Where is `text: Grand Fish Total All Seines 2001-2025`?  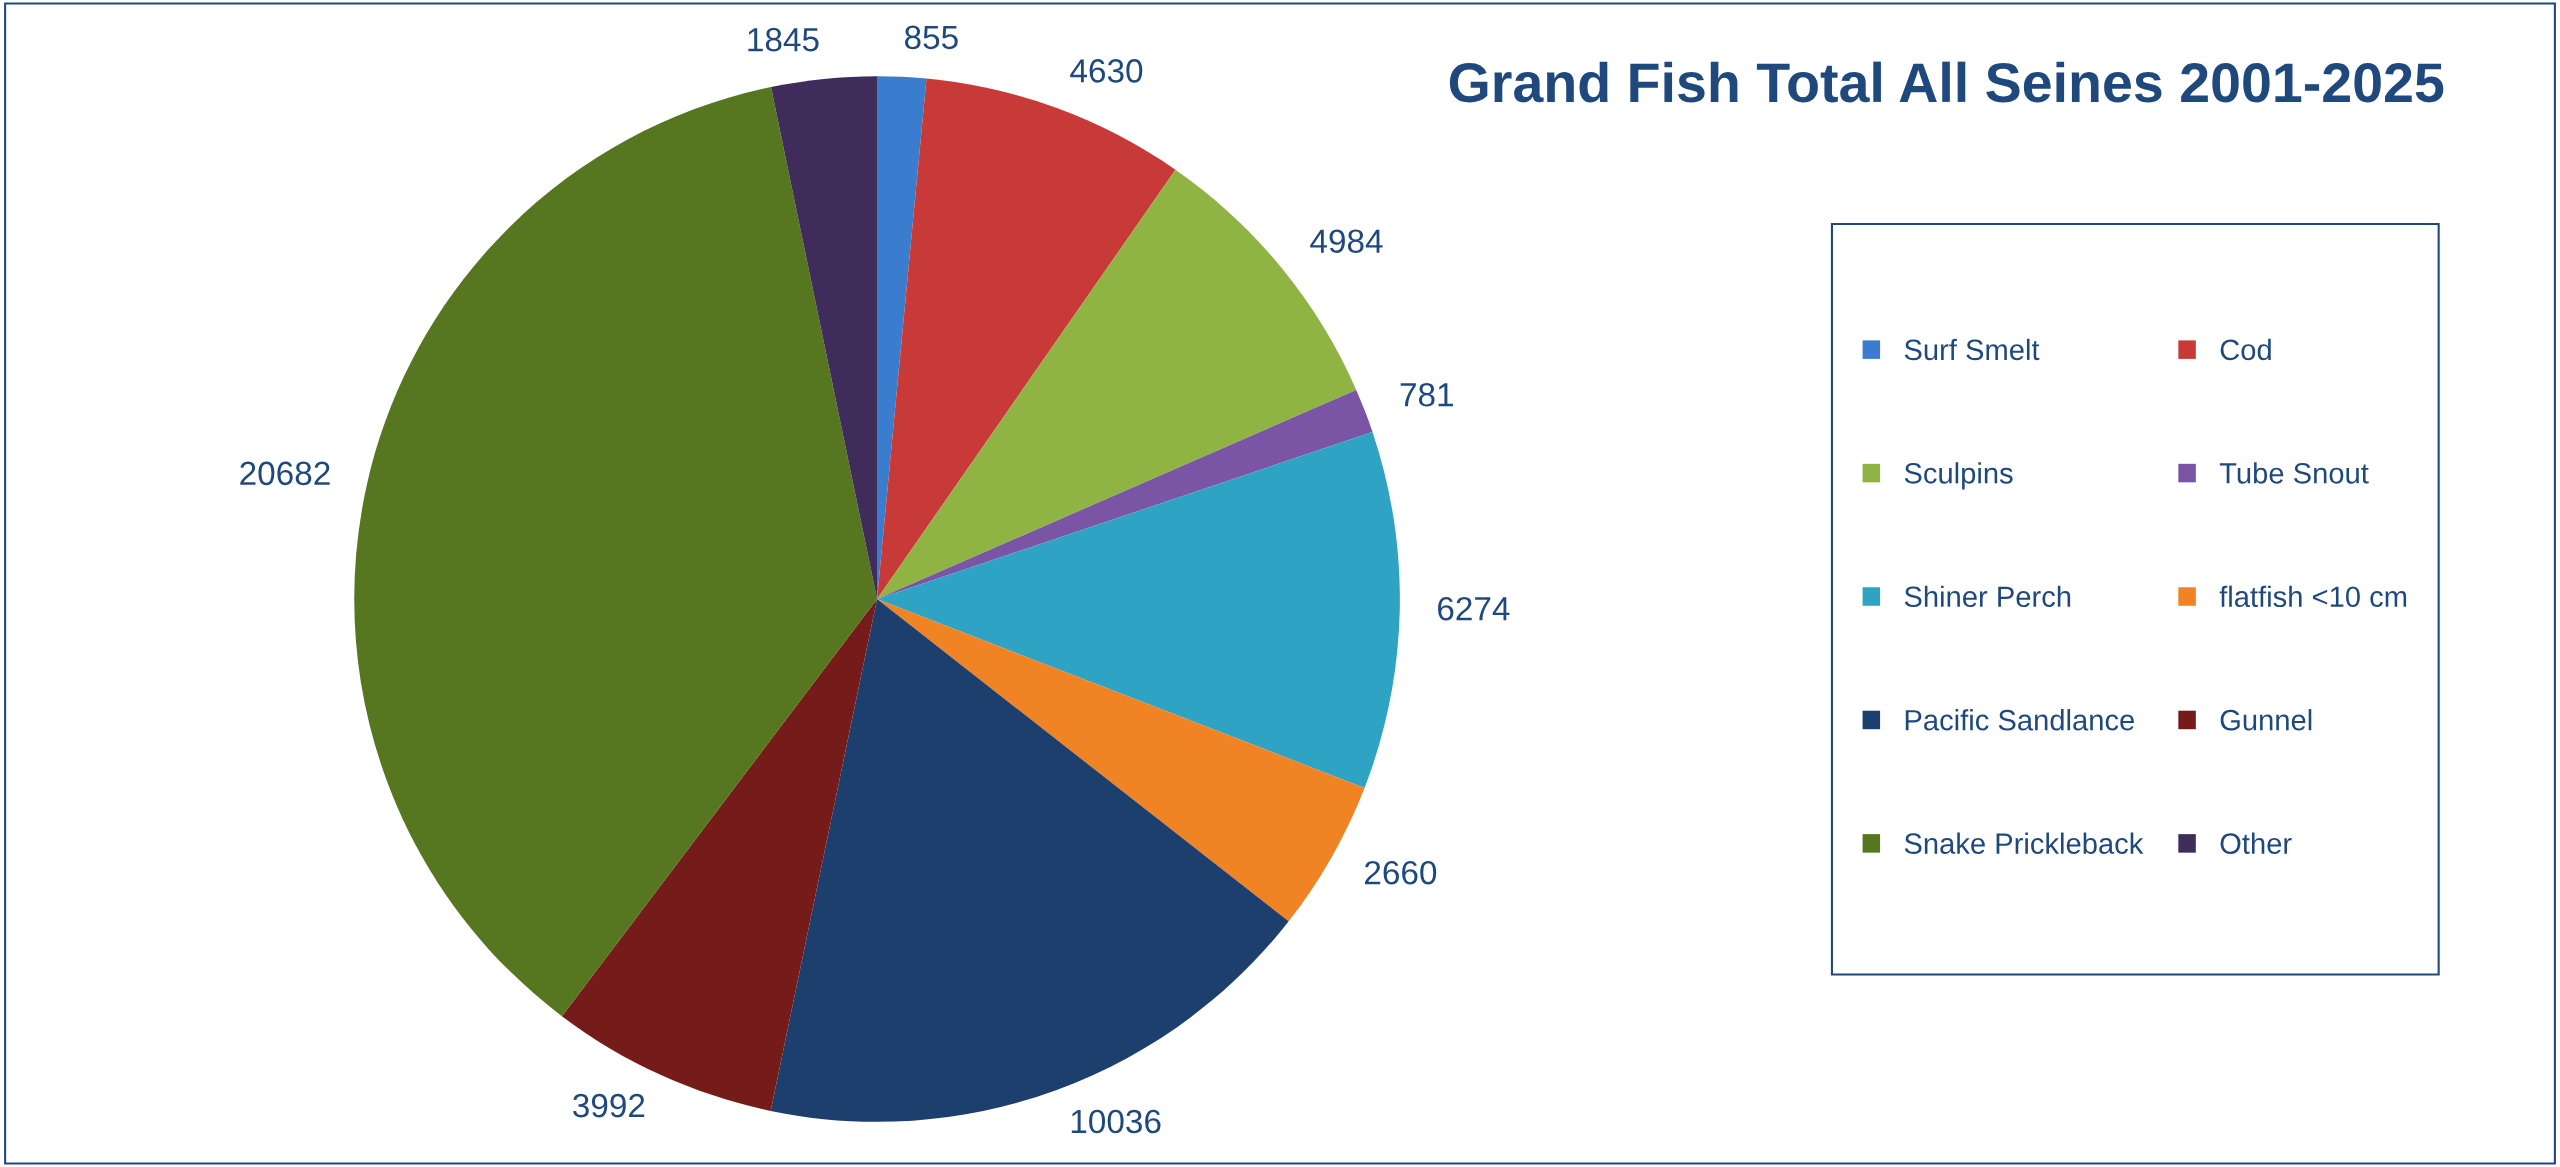
text: Grand Fish Total All Seines 2001-2025 is located at coordinates (1946, 82).